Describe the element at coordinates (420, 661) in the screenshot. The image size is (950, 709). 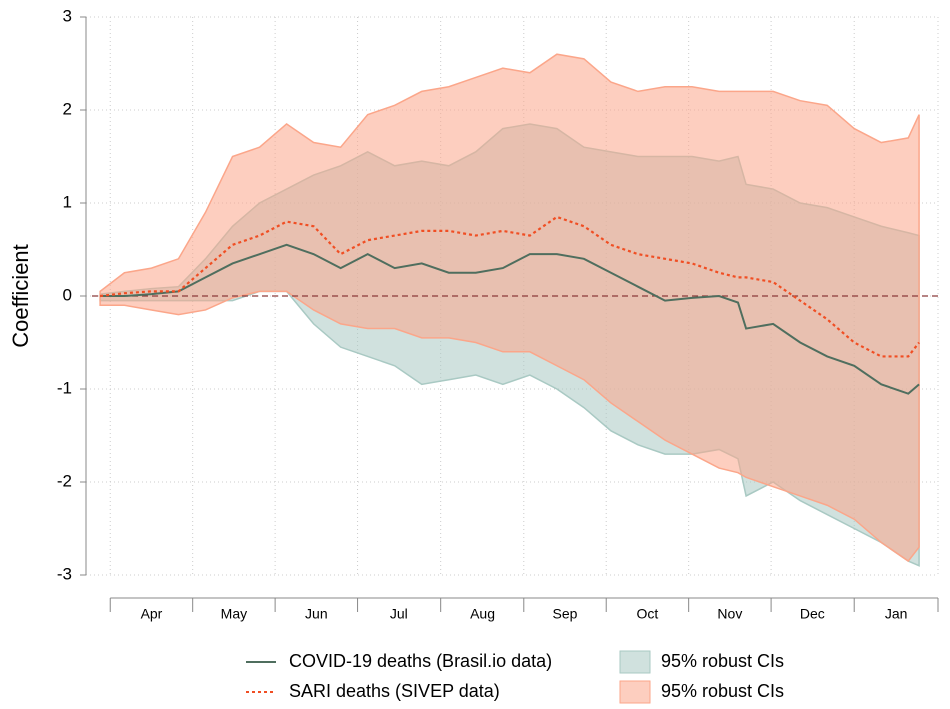
I see `legend-label: COVID-19 deaths (Brasil.io data)` at that location.